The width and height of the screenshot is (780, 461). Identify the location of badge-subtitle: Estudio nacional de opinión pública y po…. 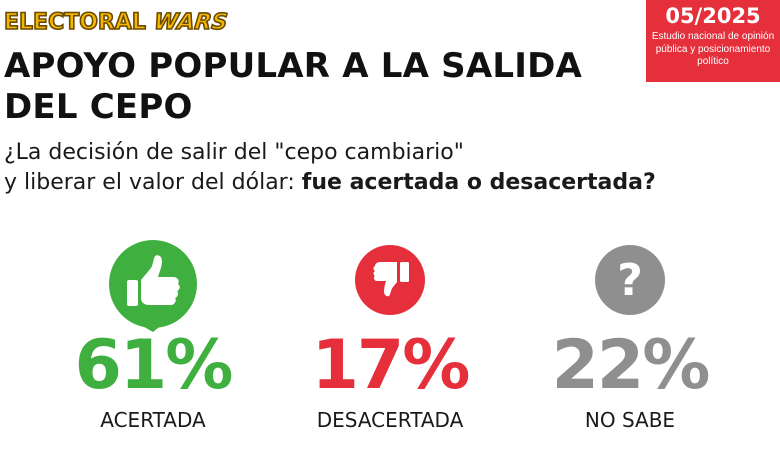
(713, 49).